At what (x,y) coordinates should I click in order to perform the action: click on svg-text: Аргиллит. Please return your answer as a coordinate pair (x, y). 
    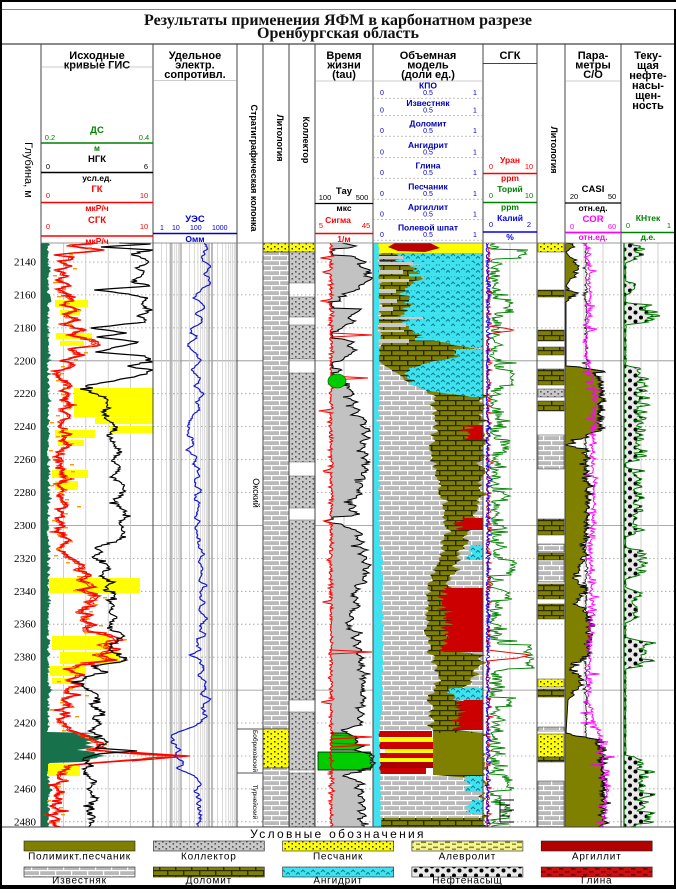
    Looking at the image, I should click on (428, 207).